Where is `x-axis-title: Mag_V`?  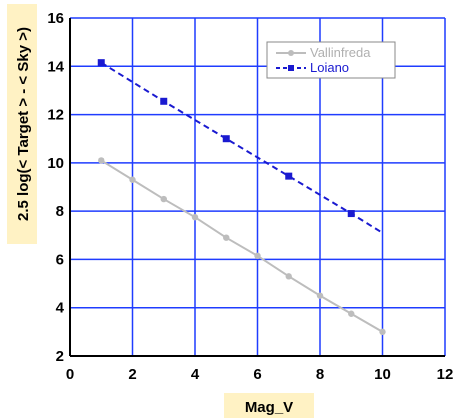
x-axis-title: Mag_V is located at coordinates (269, 405).